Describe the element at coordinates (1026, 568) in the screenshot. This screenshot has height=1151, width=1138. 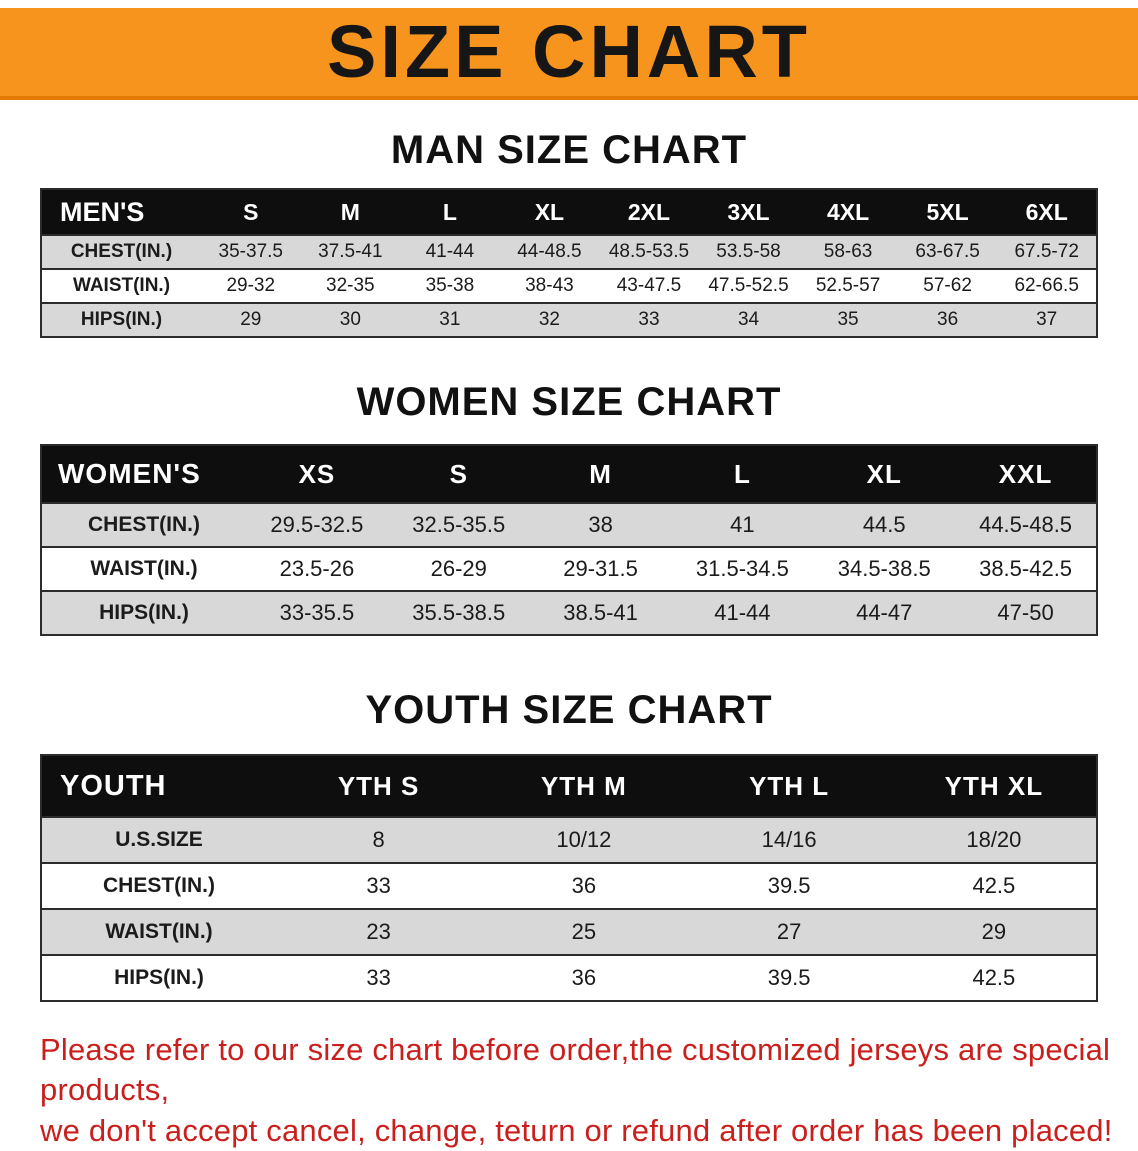
I see `cell-value: 38.5-42.5` at that location.